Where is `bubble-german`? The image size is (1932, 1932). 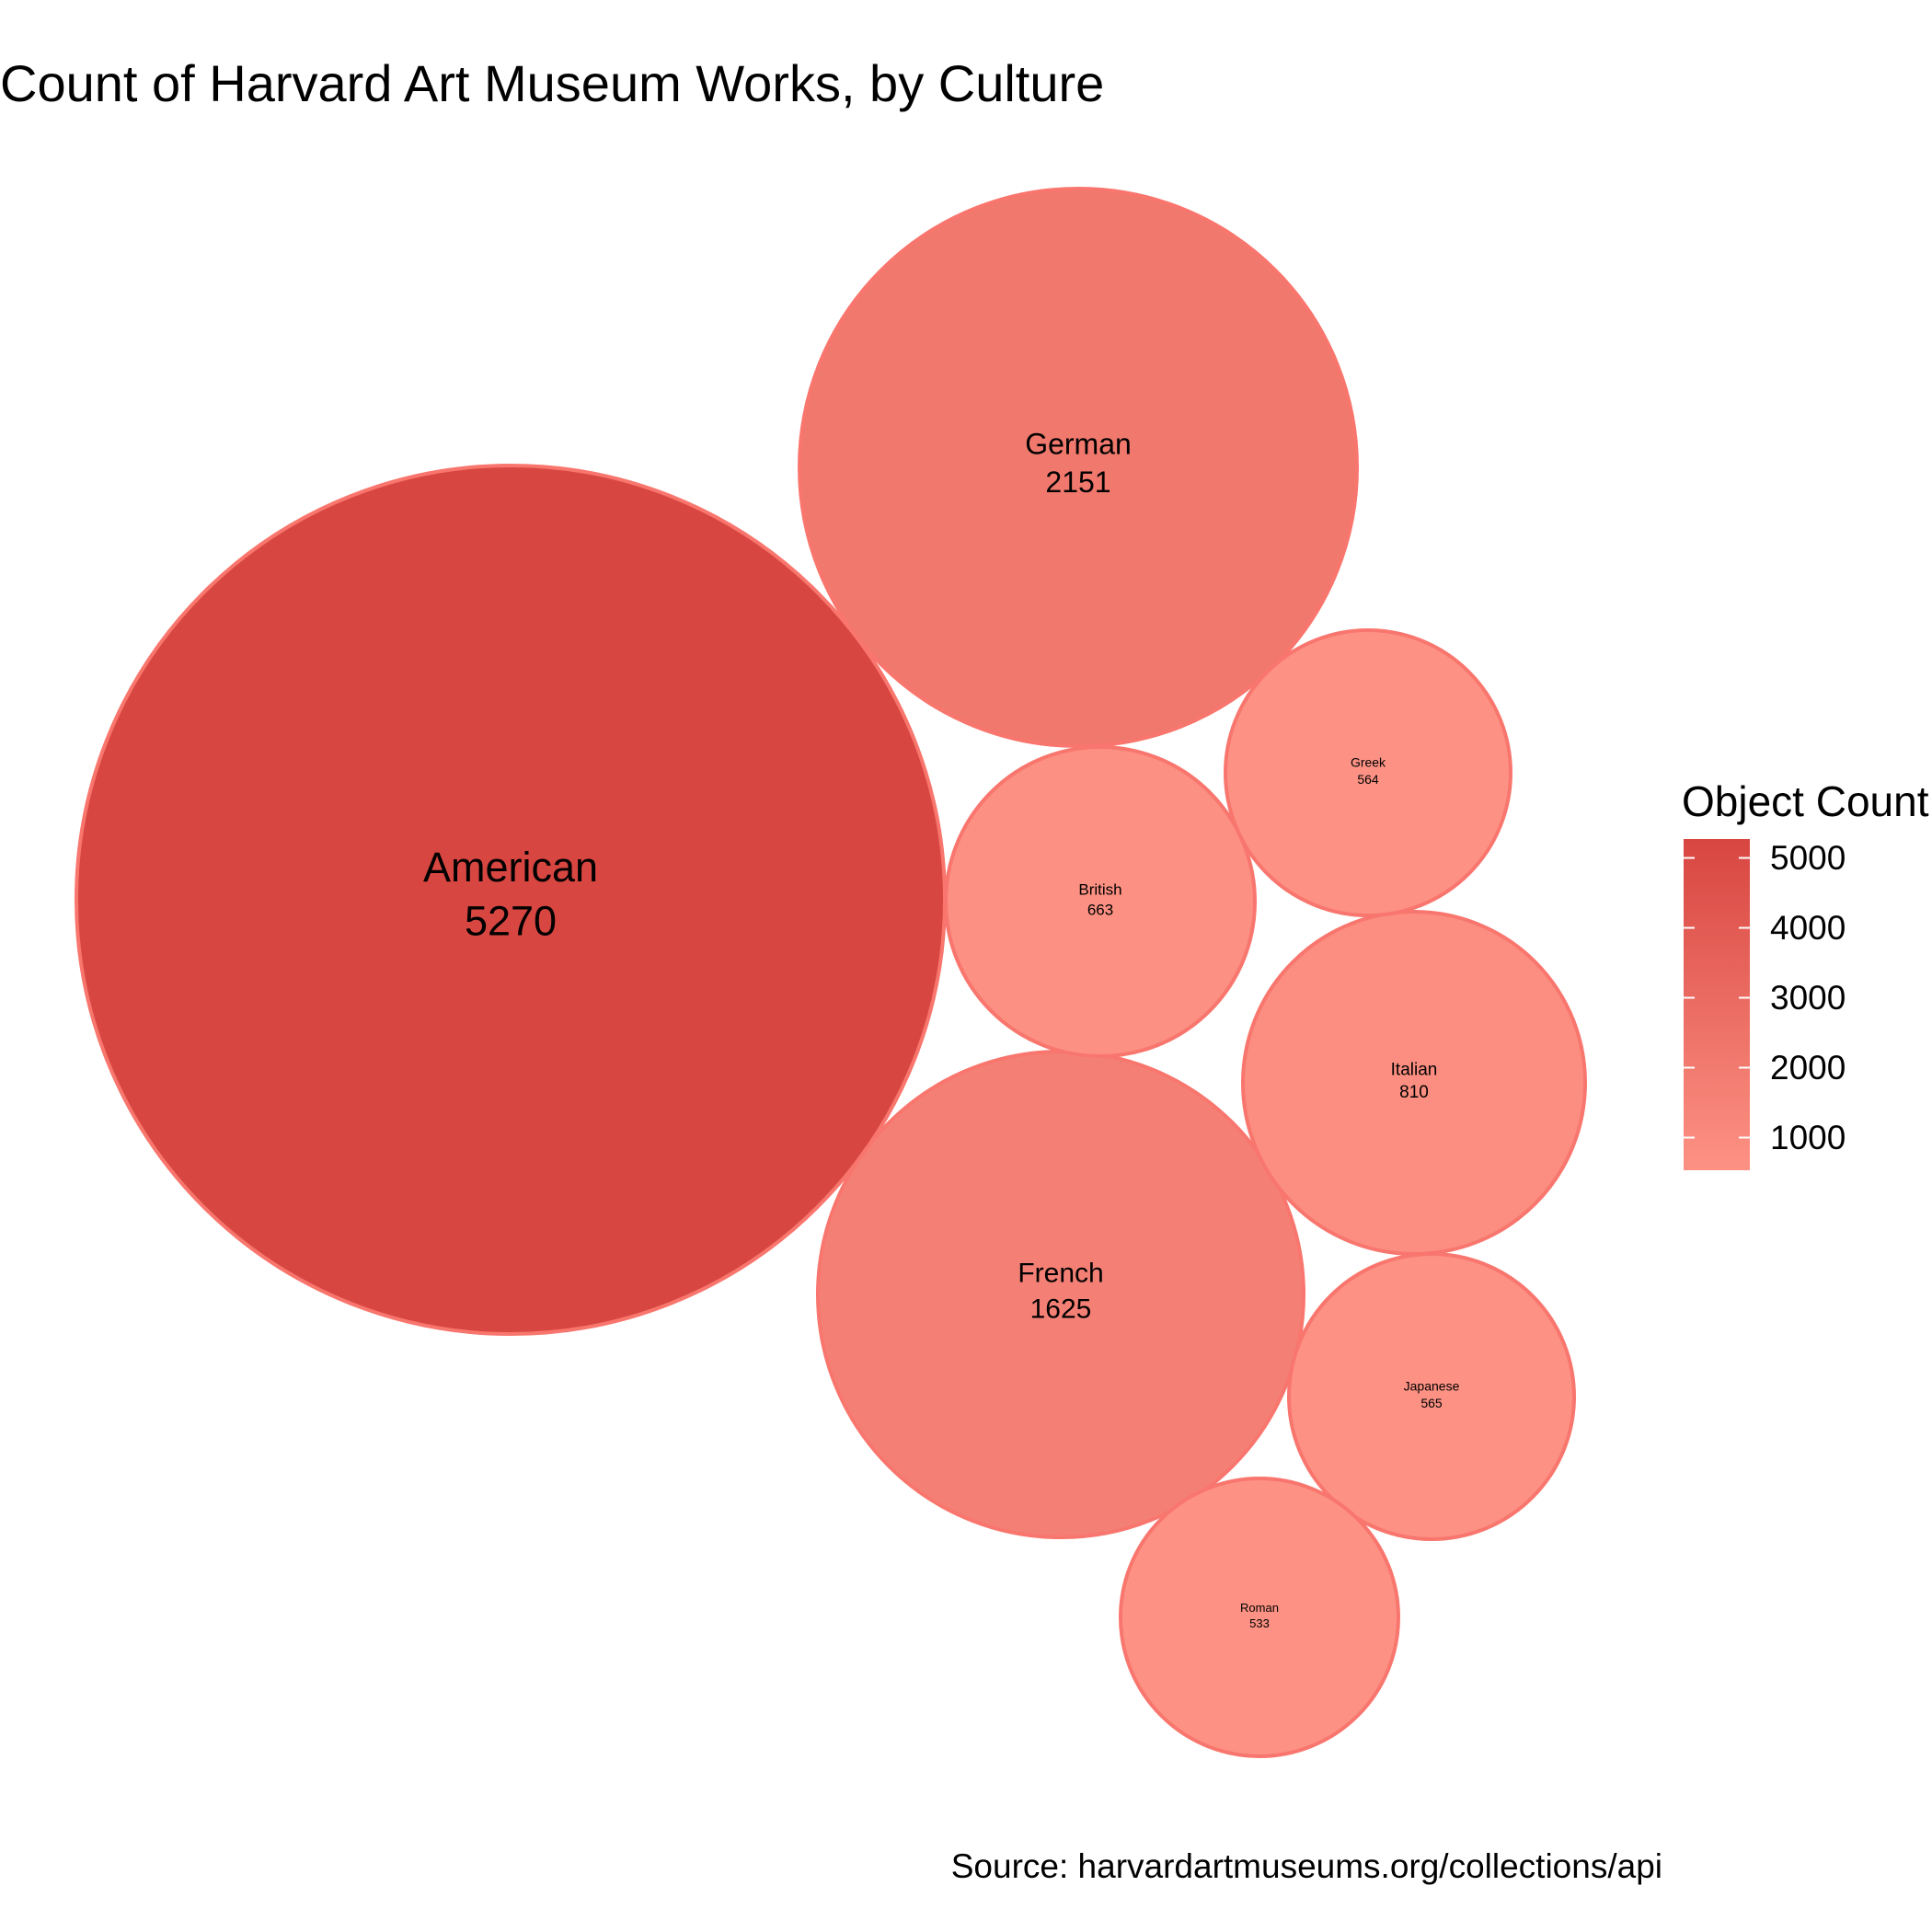 bubble-german is located at coordinates (1078, 467).